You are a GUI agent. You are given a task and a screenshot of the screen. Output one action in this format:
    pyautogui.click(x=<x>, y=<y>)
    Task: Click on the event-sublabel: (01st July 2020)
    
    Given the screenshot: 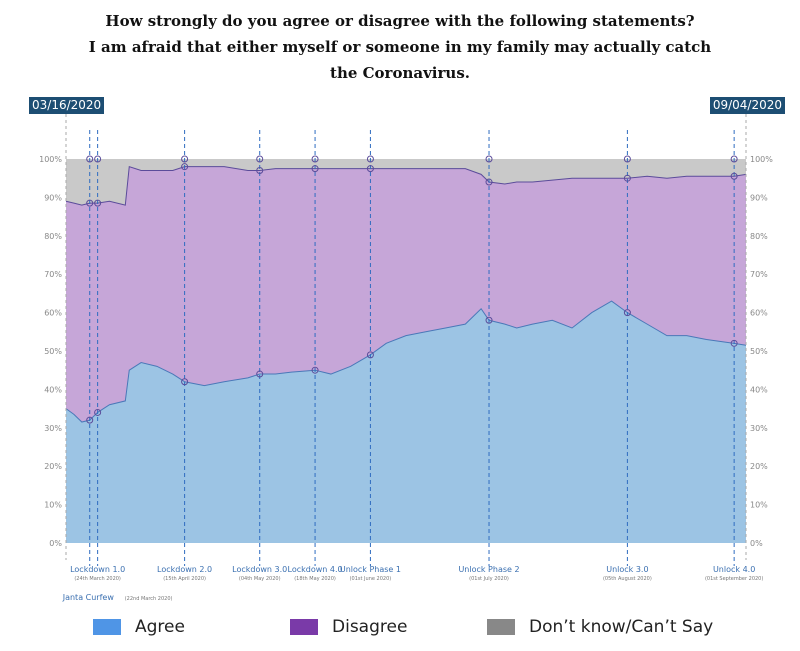 What is the action you would take?
    pyautogui.click(x=489, y=579)
    